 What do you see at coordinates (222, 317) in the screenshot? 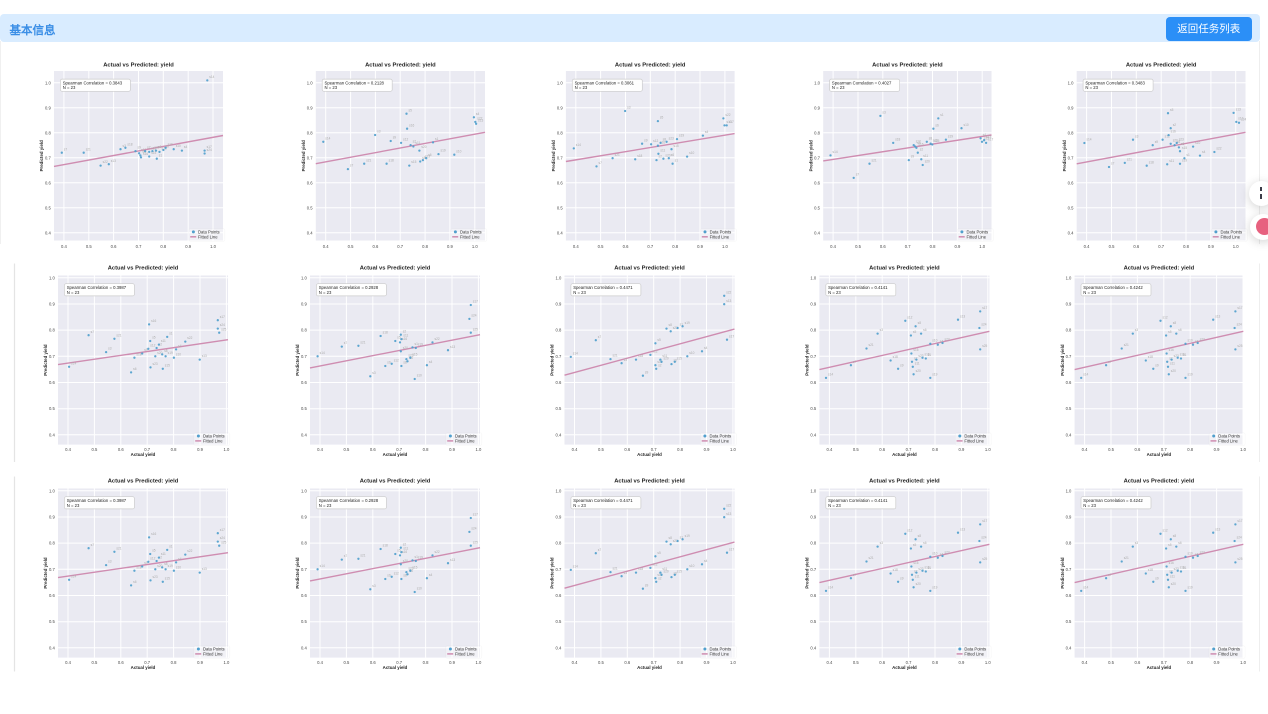
I see `svg-text: s17` at bounding box center [222, 317].